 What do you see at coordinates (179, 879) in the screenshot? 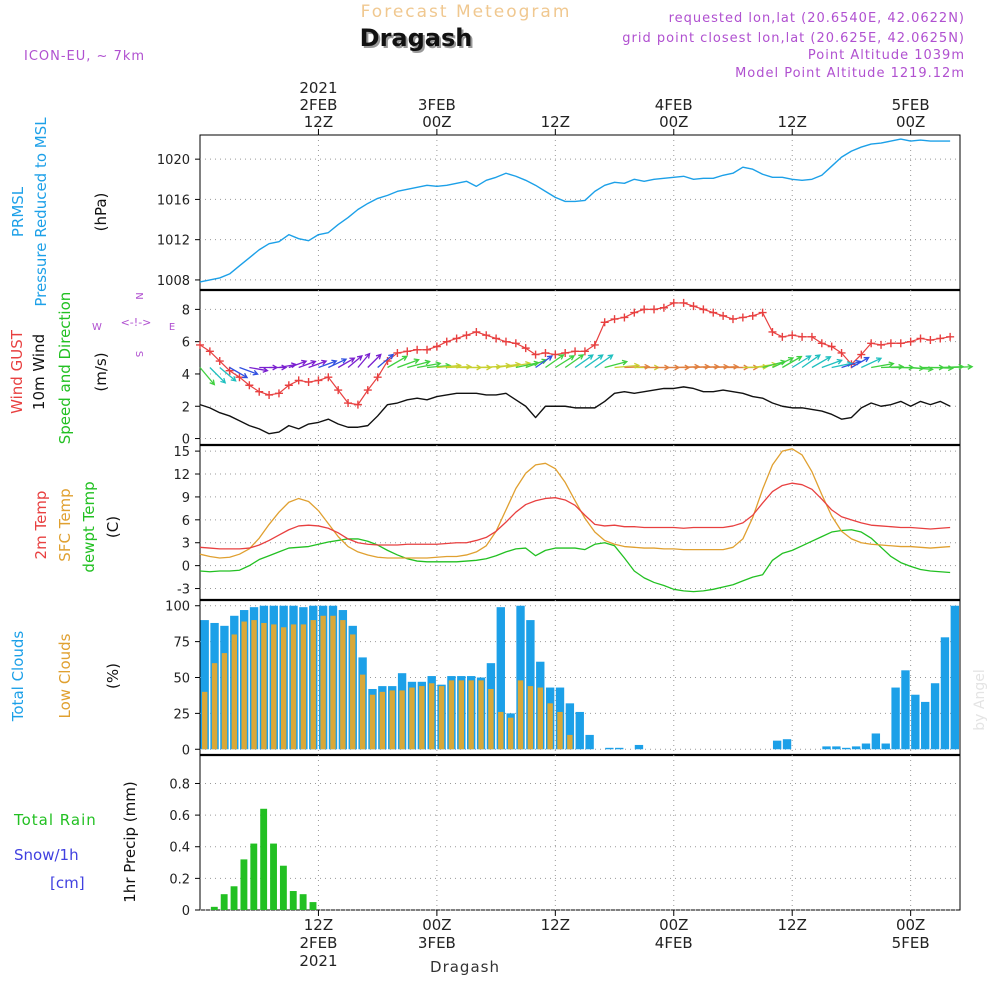
I see `ytick-label: 0.2` at bounding box center [179, 879].